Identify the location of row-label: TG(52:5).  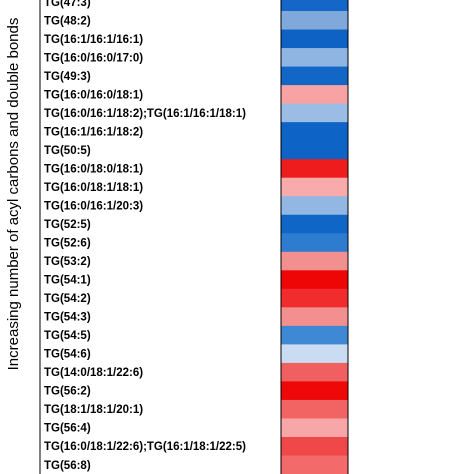
(67, 225).